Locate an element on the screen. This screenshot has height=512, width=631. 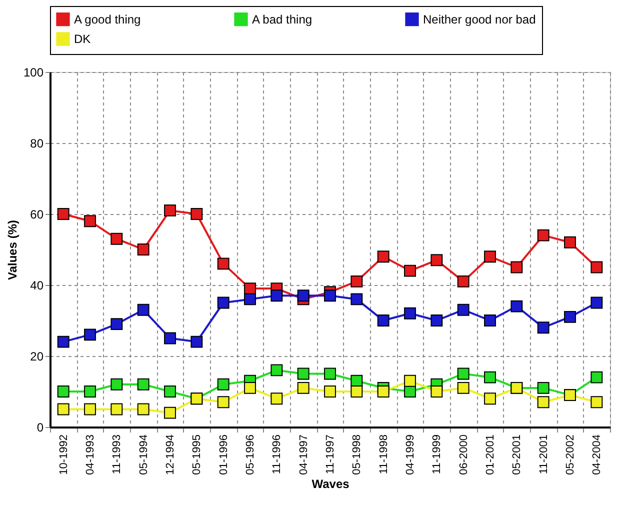
x-tick-label: 11-1997 is located at coordinates (330, 454).